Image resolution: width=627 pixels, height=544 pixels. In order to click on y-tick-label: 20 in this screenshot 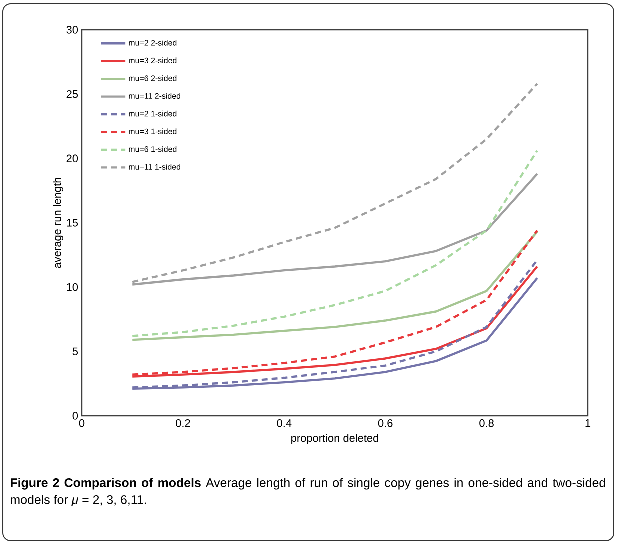, I will do `click(72, 158)`.